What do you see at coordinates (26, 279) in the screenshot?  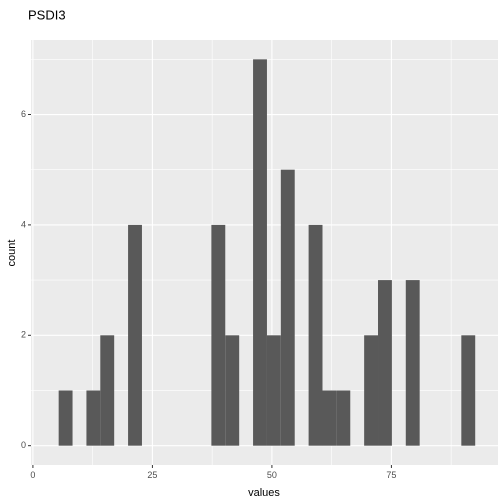 I see `y-axis-ticks: 0 2 4 6` at bounding box center [26, 279].